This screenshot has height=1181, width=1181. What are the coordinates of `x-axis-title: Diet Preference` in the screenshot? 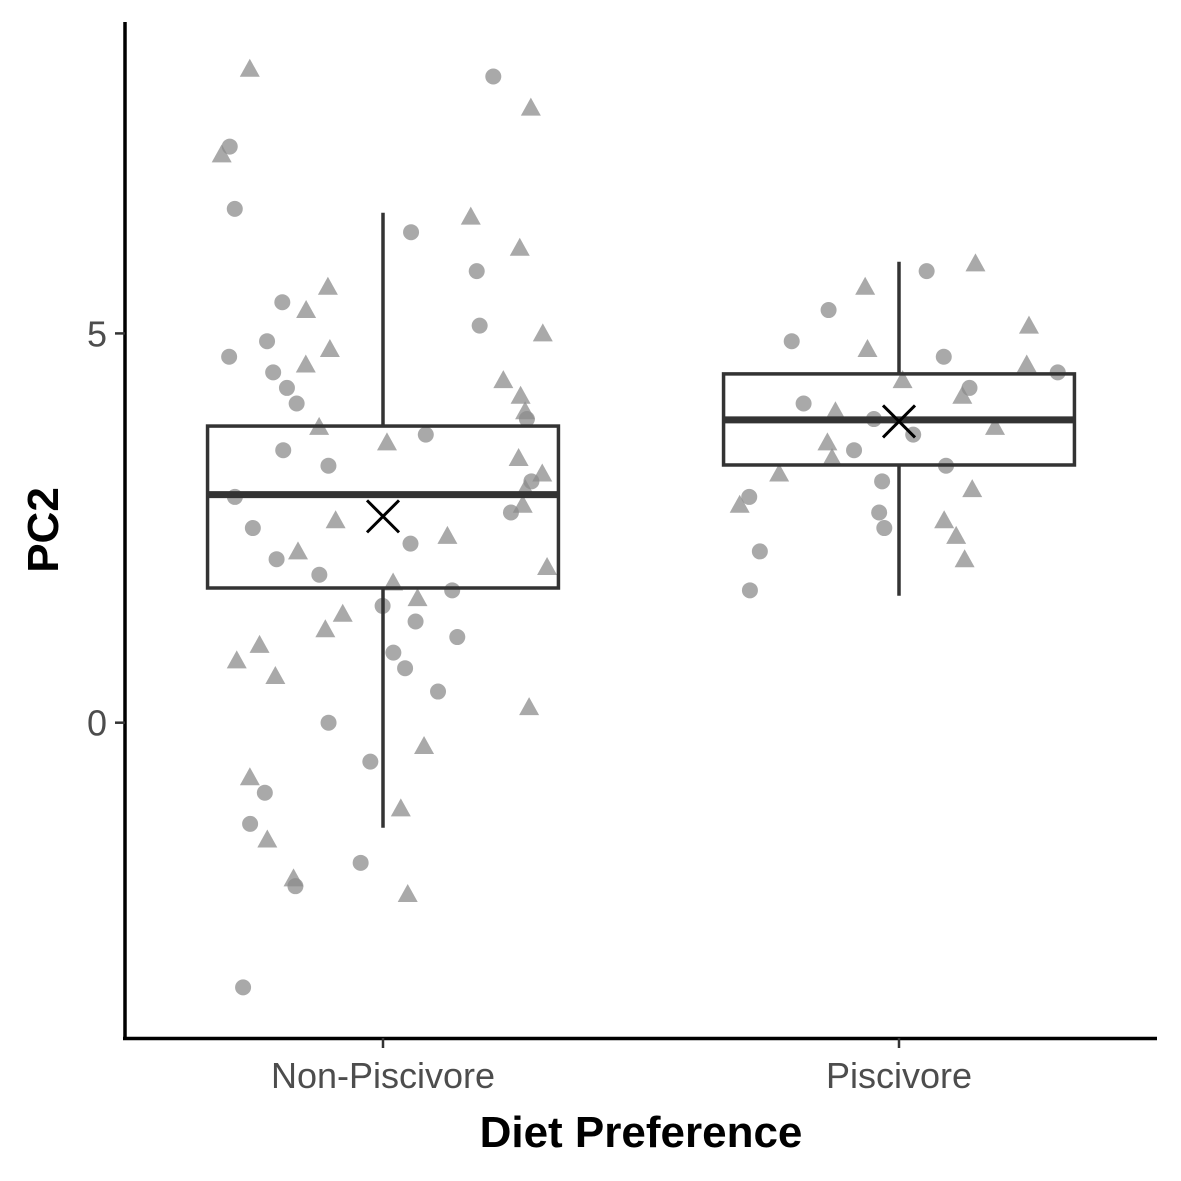 It's located at (641, 1132).